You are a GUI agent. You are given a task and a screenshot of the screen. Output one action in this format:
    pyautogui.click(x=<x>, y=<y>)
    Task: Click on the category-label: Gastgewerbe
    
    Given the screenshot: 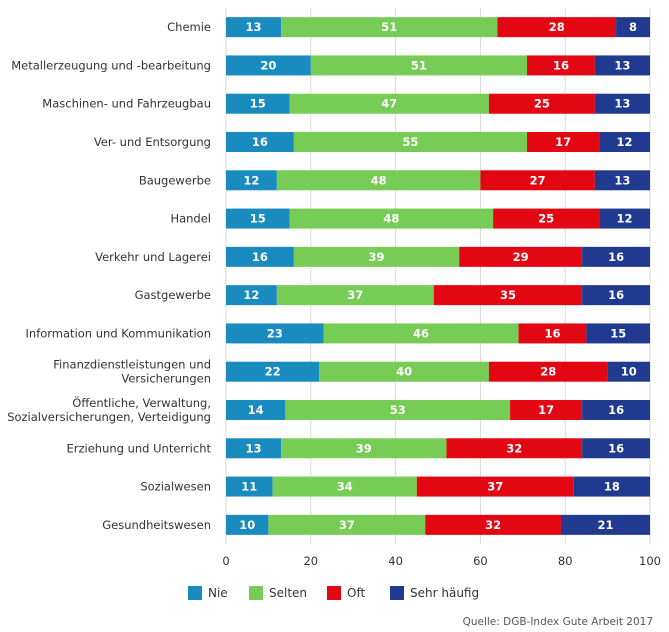 What is the action you would take?
    pyautogui.click(x=173, y=295)
    